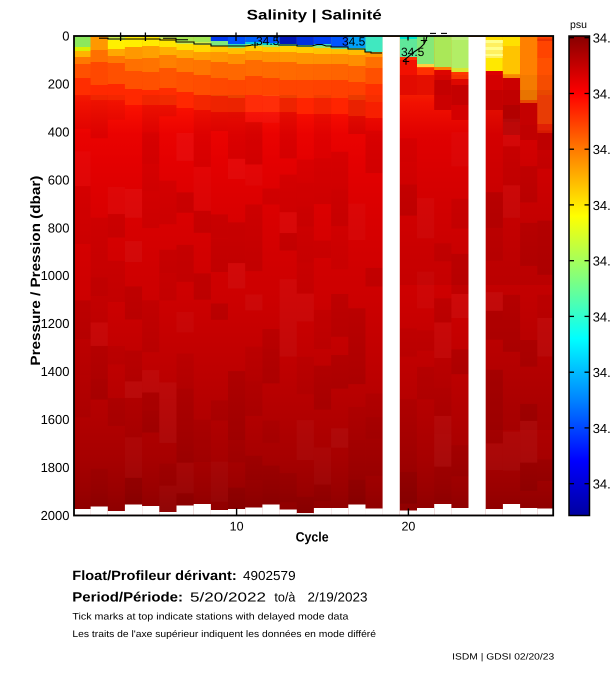  I want to click on svg-text: psu, so click(578, 25).